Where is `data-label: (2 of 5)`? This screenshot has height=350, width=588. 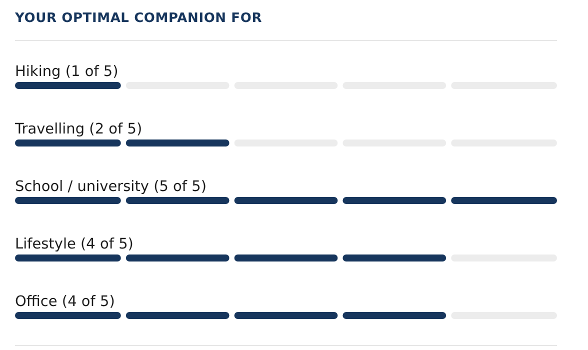
data-label: (2 of 5) is located at coordinates (115, 130).